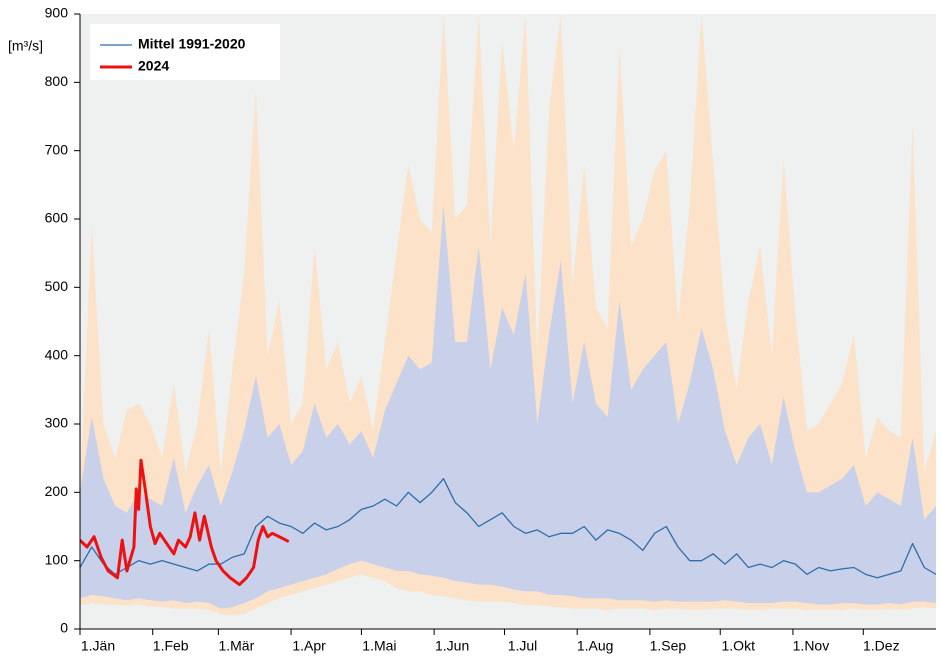 This screenshot has width=942, height=668. Describe the element at coordinates (64, 628) in the screenshot. I see `y-tick-label: 0` at that location.